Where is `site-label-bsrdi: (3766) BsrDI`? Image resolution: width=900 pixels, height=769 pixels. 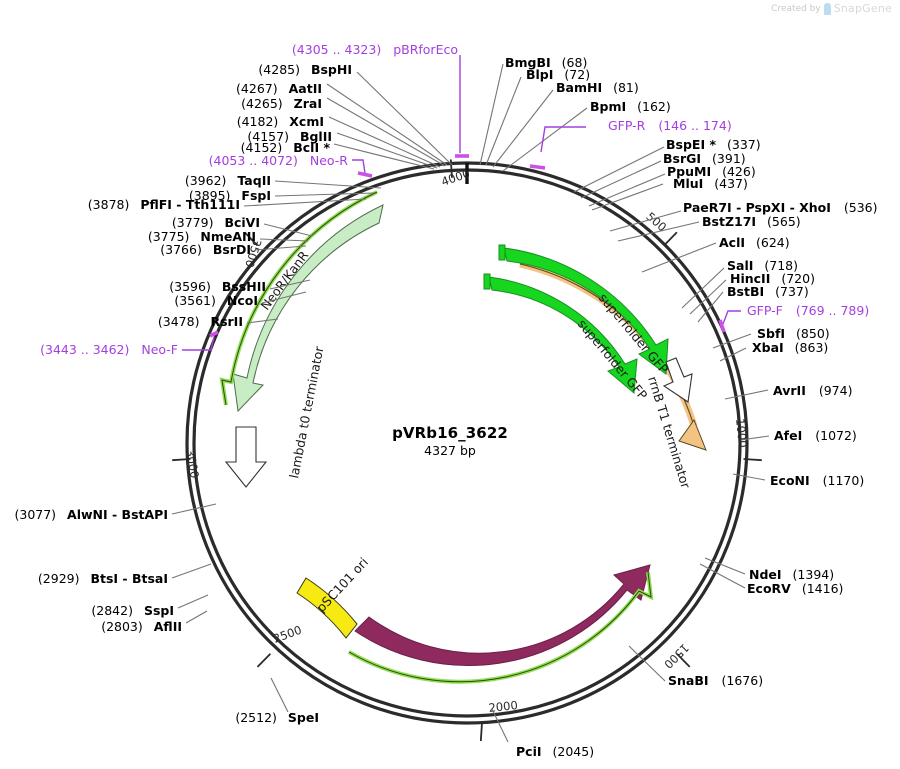
site-label-bsrdi: (3766) BsrDI is located at coordinates (205, 249).